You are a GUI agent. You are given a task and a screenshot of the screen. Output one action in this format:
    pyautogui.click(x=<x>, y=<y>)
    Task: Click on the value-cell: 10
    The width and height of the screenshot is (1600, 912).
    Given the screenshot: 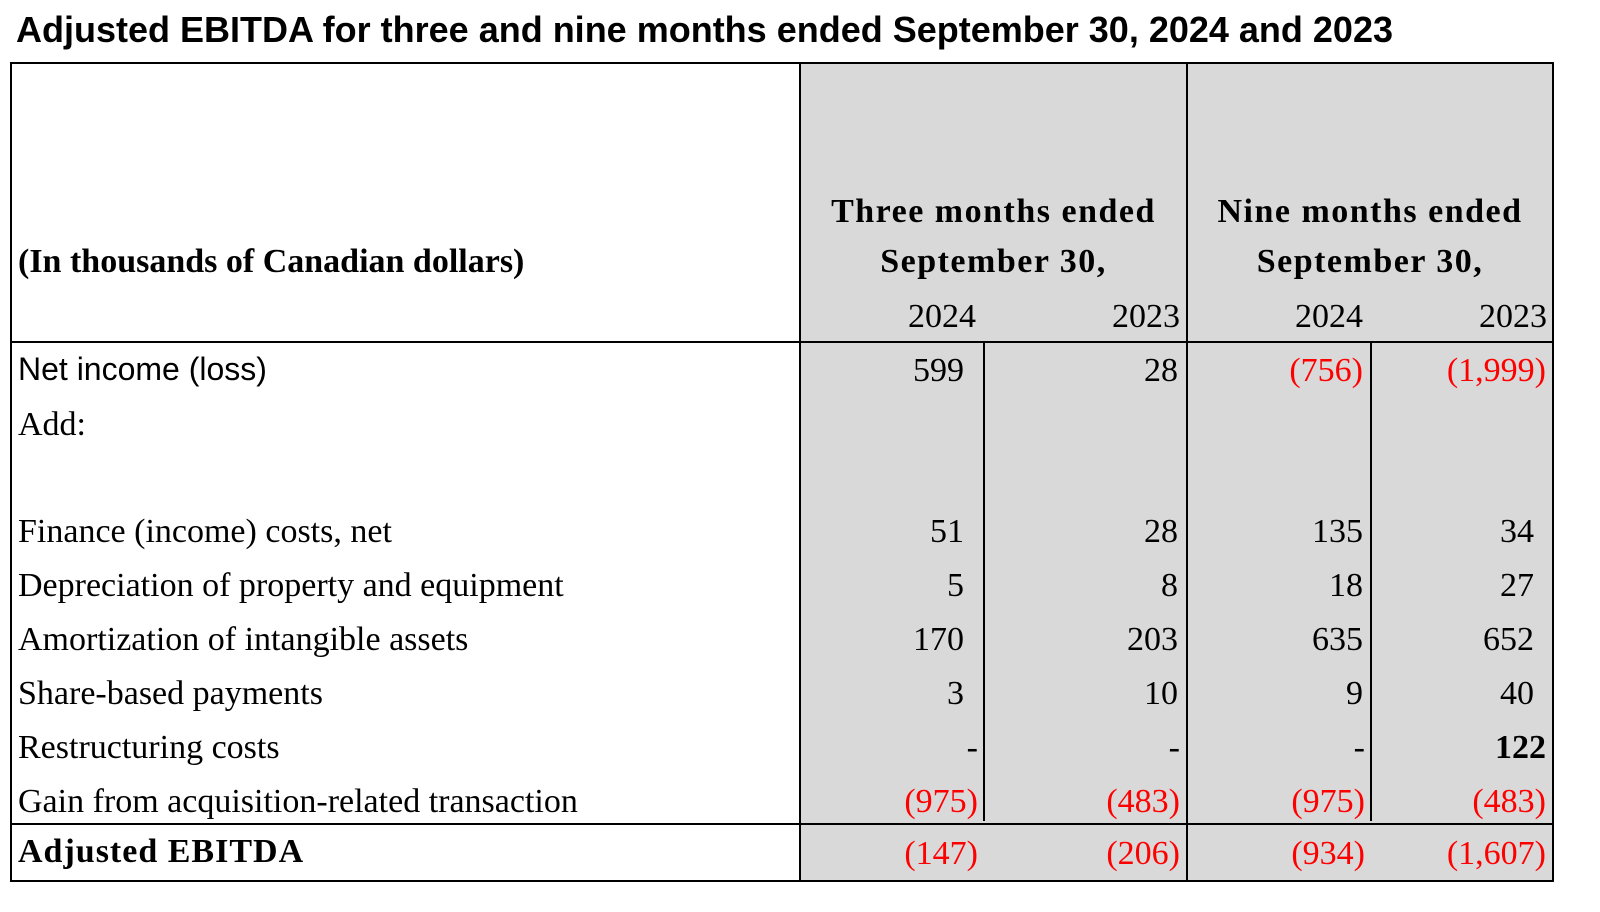 What is the action you would take?
    pyautogui.click(x=1161, y=693)
    